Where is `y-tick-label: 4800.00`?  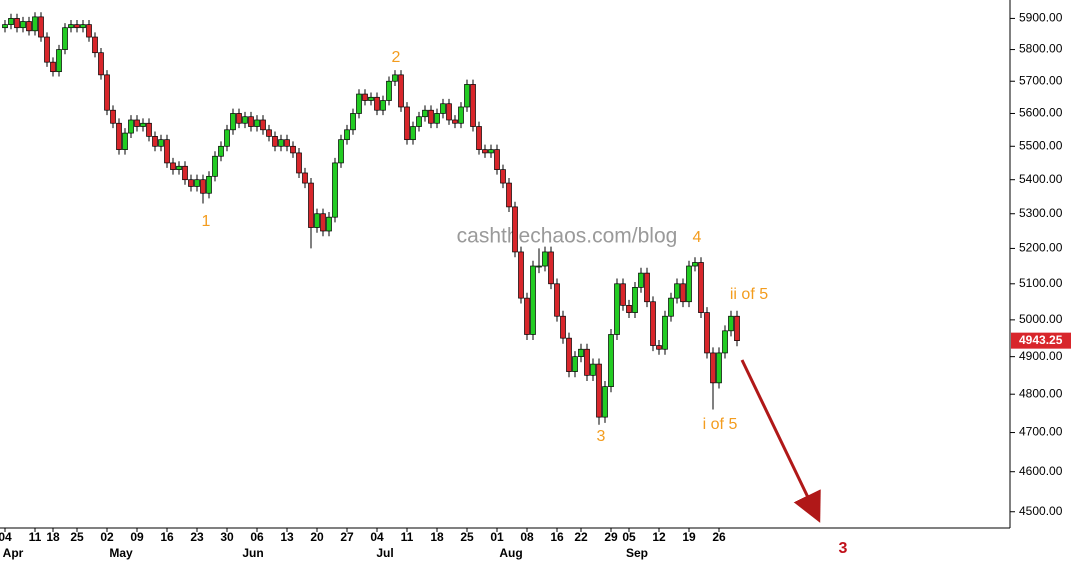
y-tick-label: 4800.00 is located at coordinates (1041, 393).